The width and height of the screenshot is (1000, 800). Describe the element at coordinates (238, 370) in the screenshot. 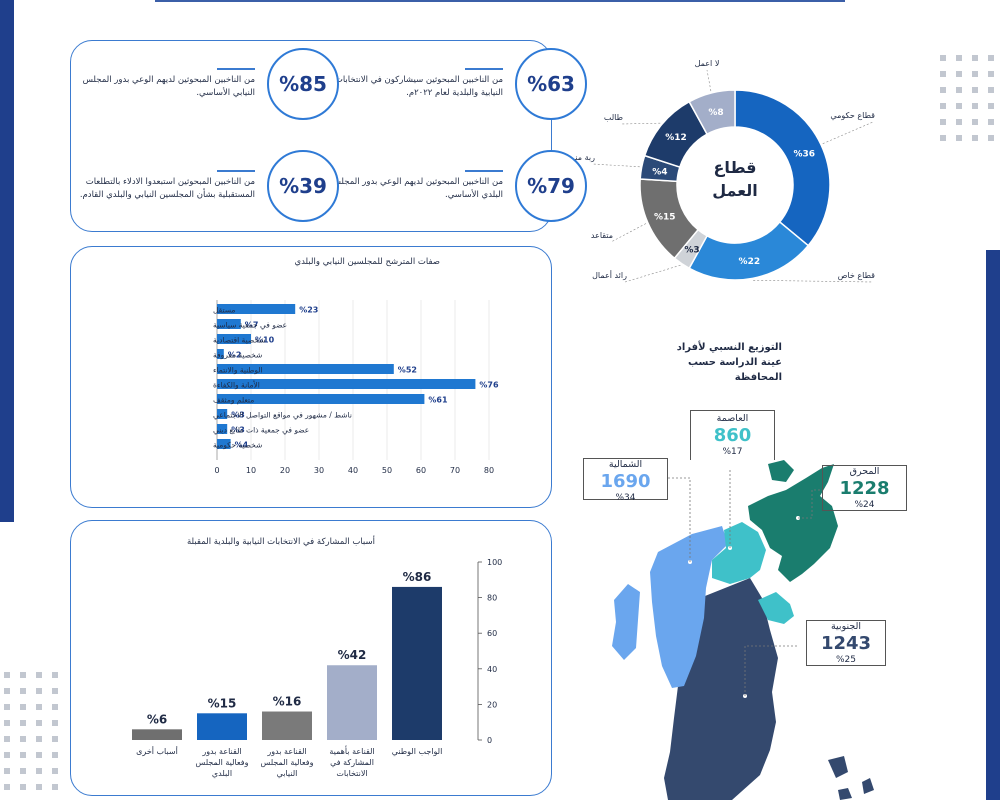

I see `hbar-category-label: الوطنية والانتماء` at that location.